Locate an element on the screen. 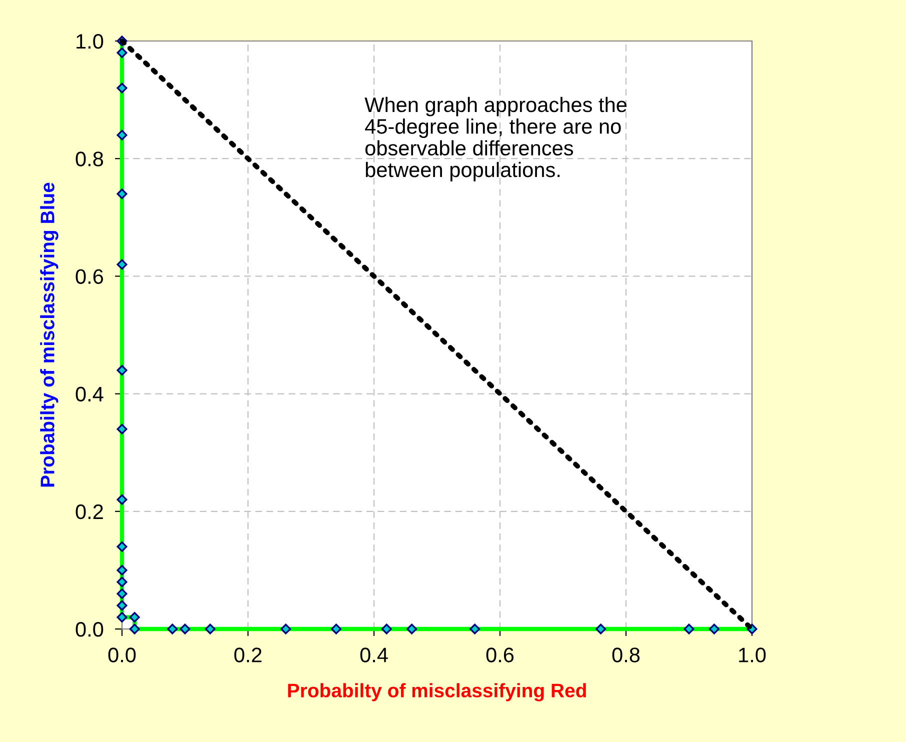 This screenshot has height=742, width=906. x-tick-label: 0.0 is located at coordinates (122, 655).